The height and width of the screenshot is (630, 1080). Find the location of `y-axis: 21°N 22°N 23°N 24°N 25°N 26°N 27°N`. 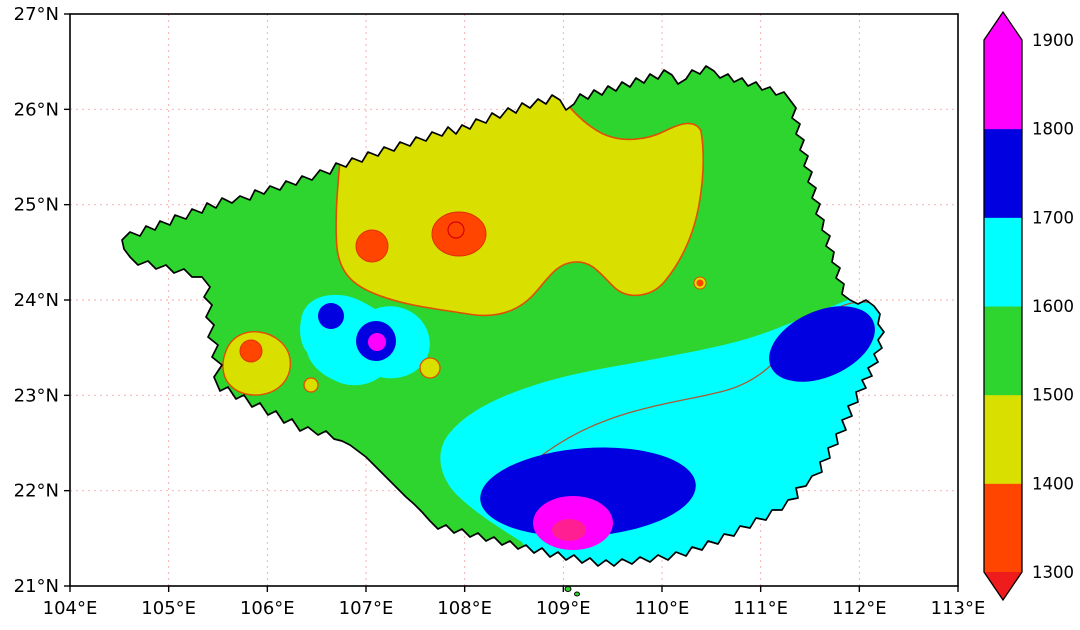

y-axis: 21°N 22°N 23°N 24°N 25°N 26°N 27°N is located at coordinates (42, 300).